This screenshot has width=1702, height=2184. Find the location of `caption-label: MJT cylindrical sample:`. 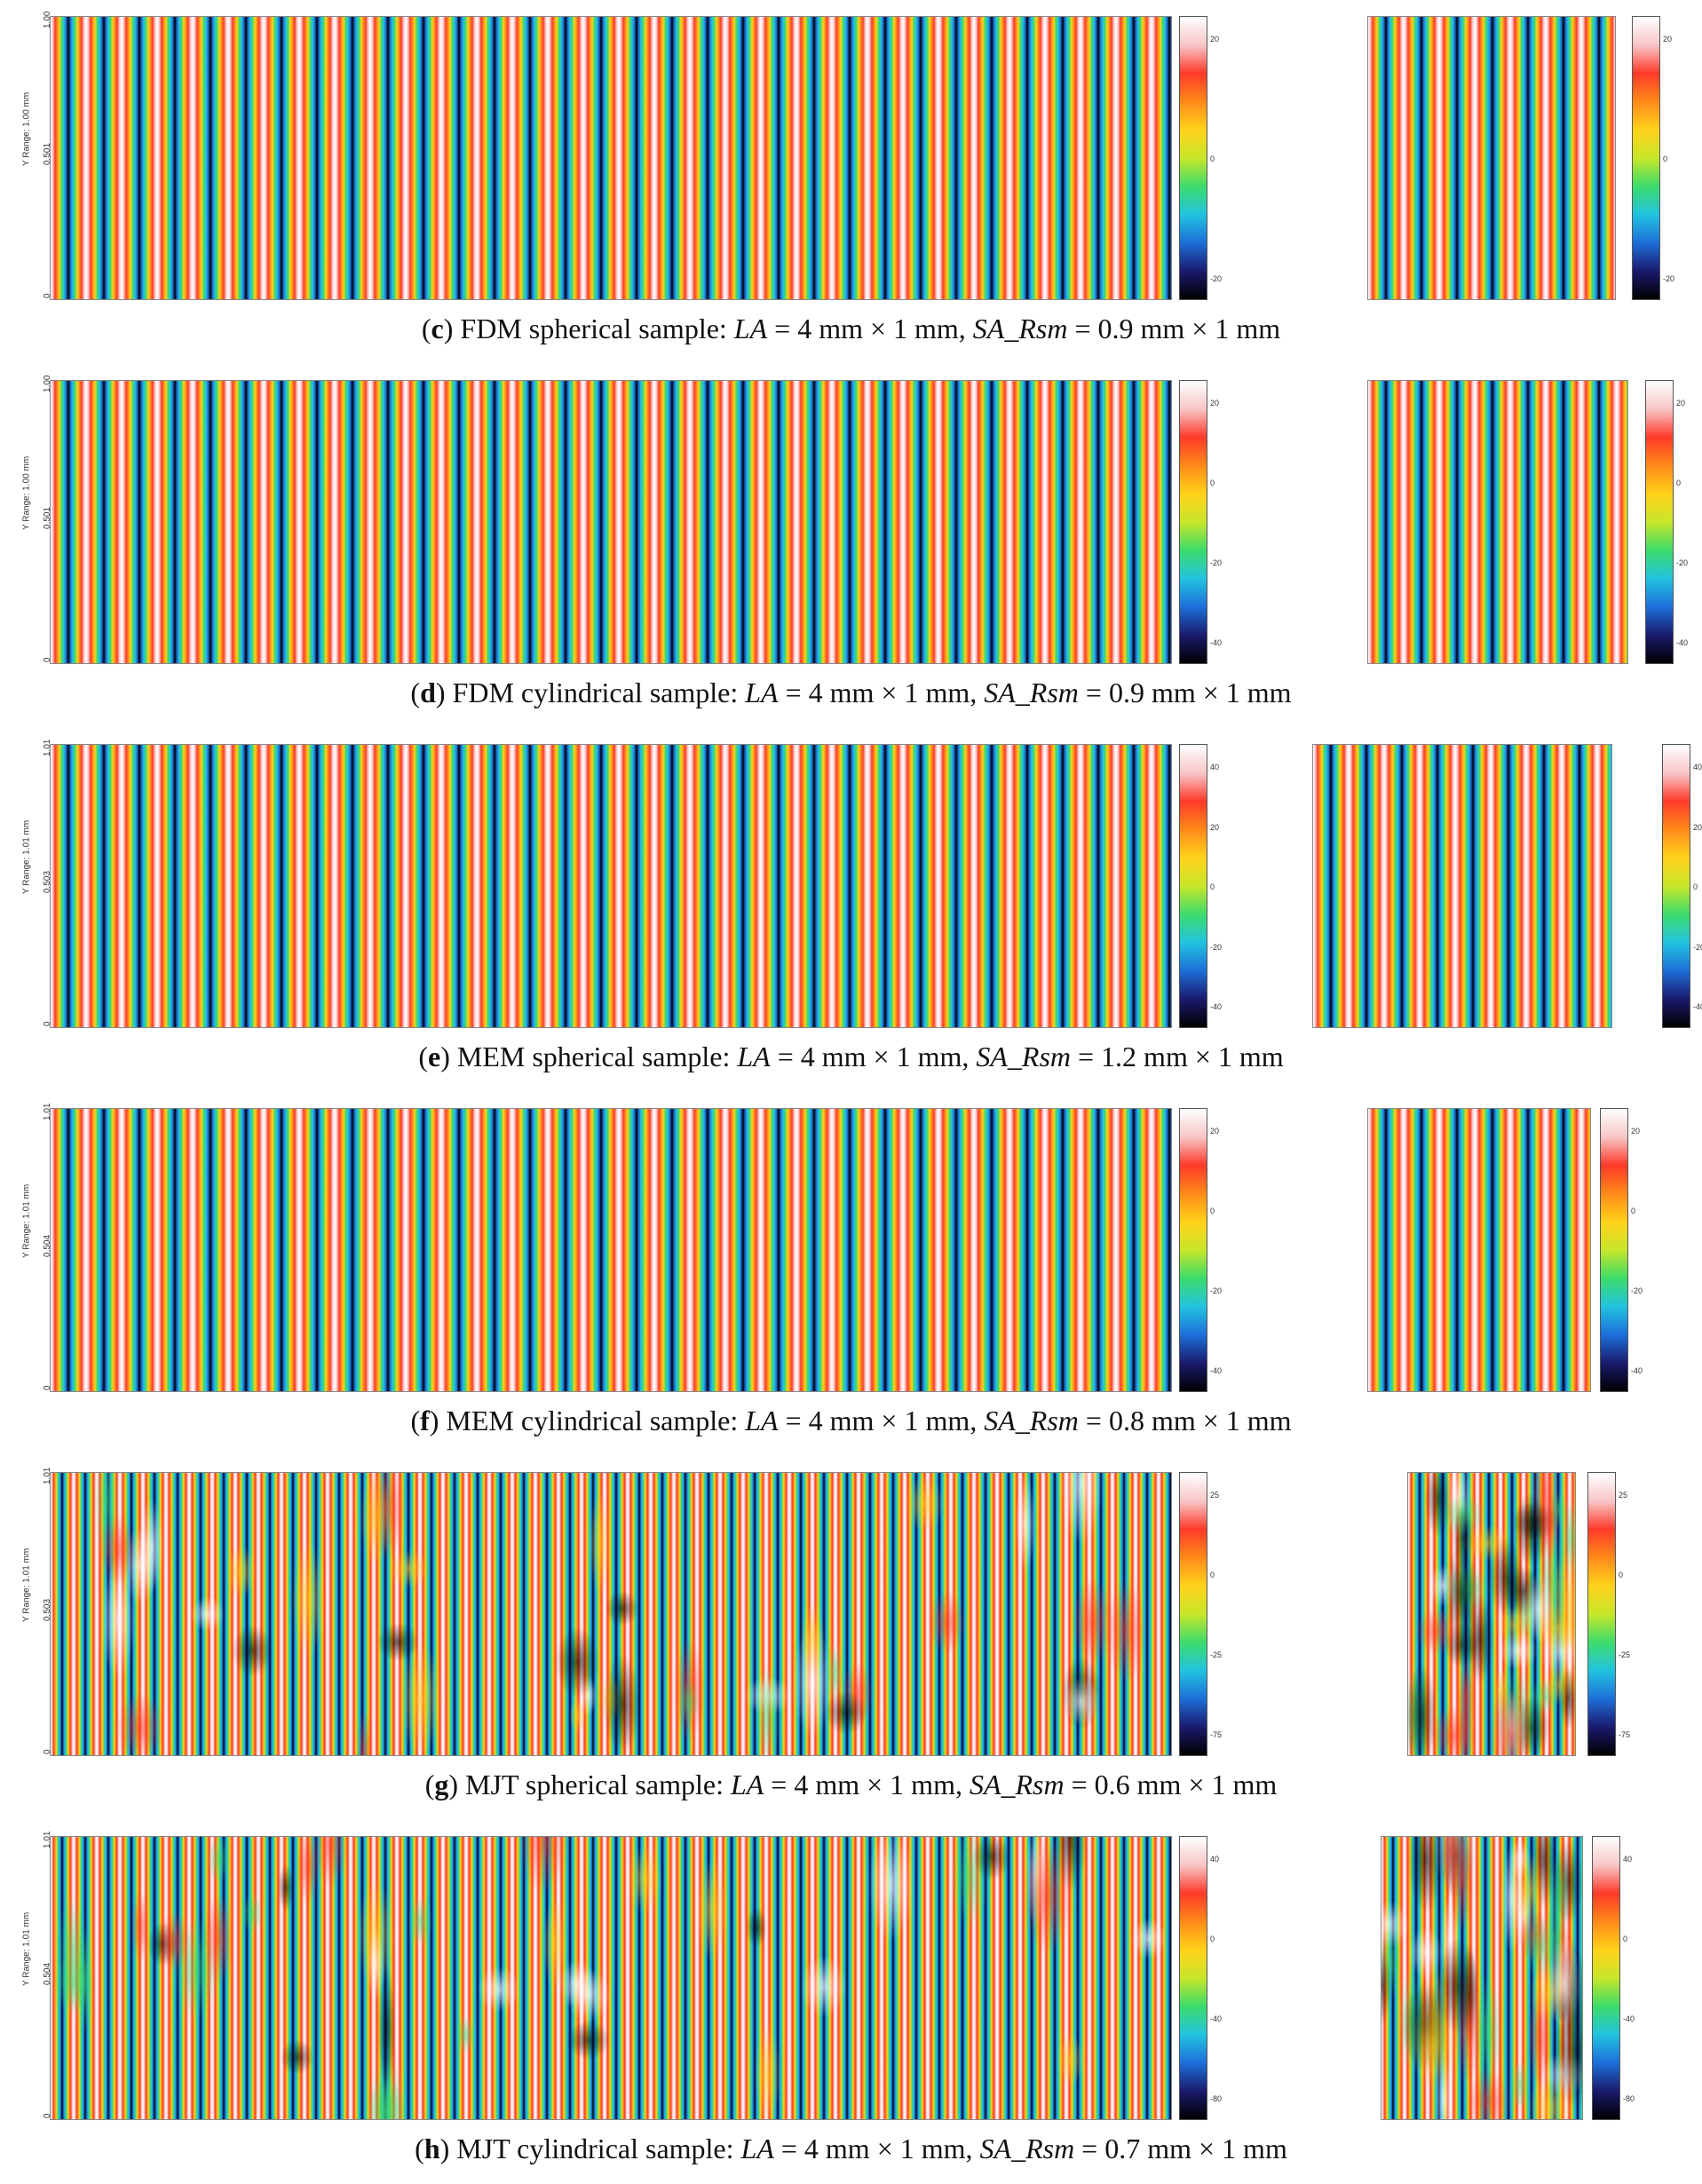

caption-label: MJT cylindrical sample: is located at coordinates (595, 2148).